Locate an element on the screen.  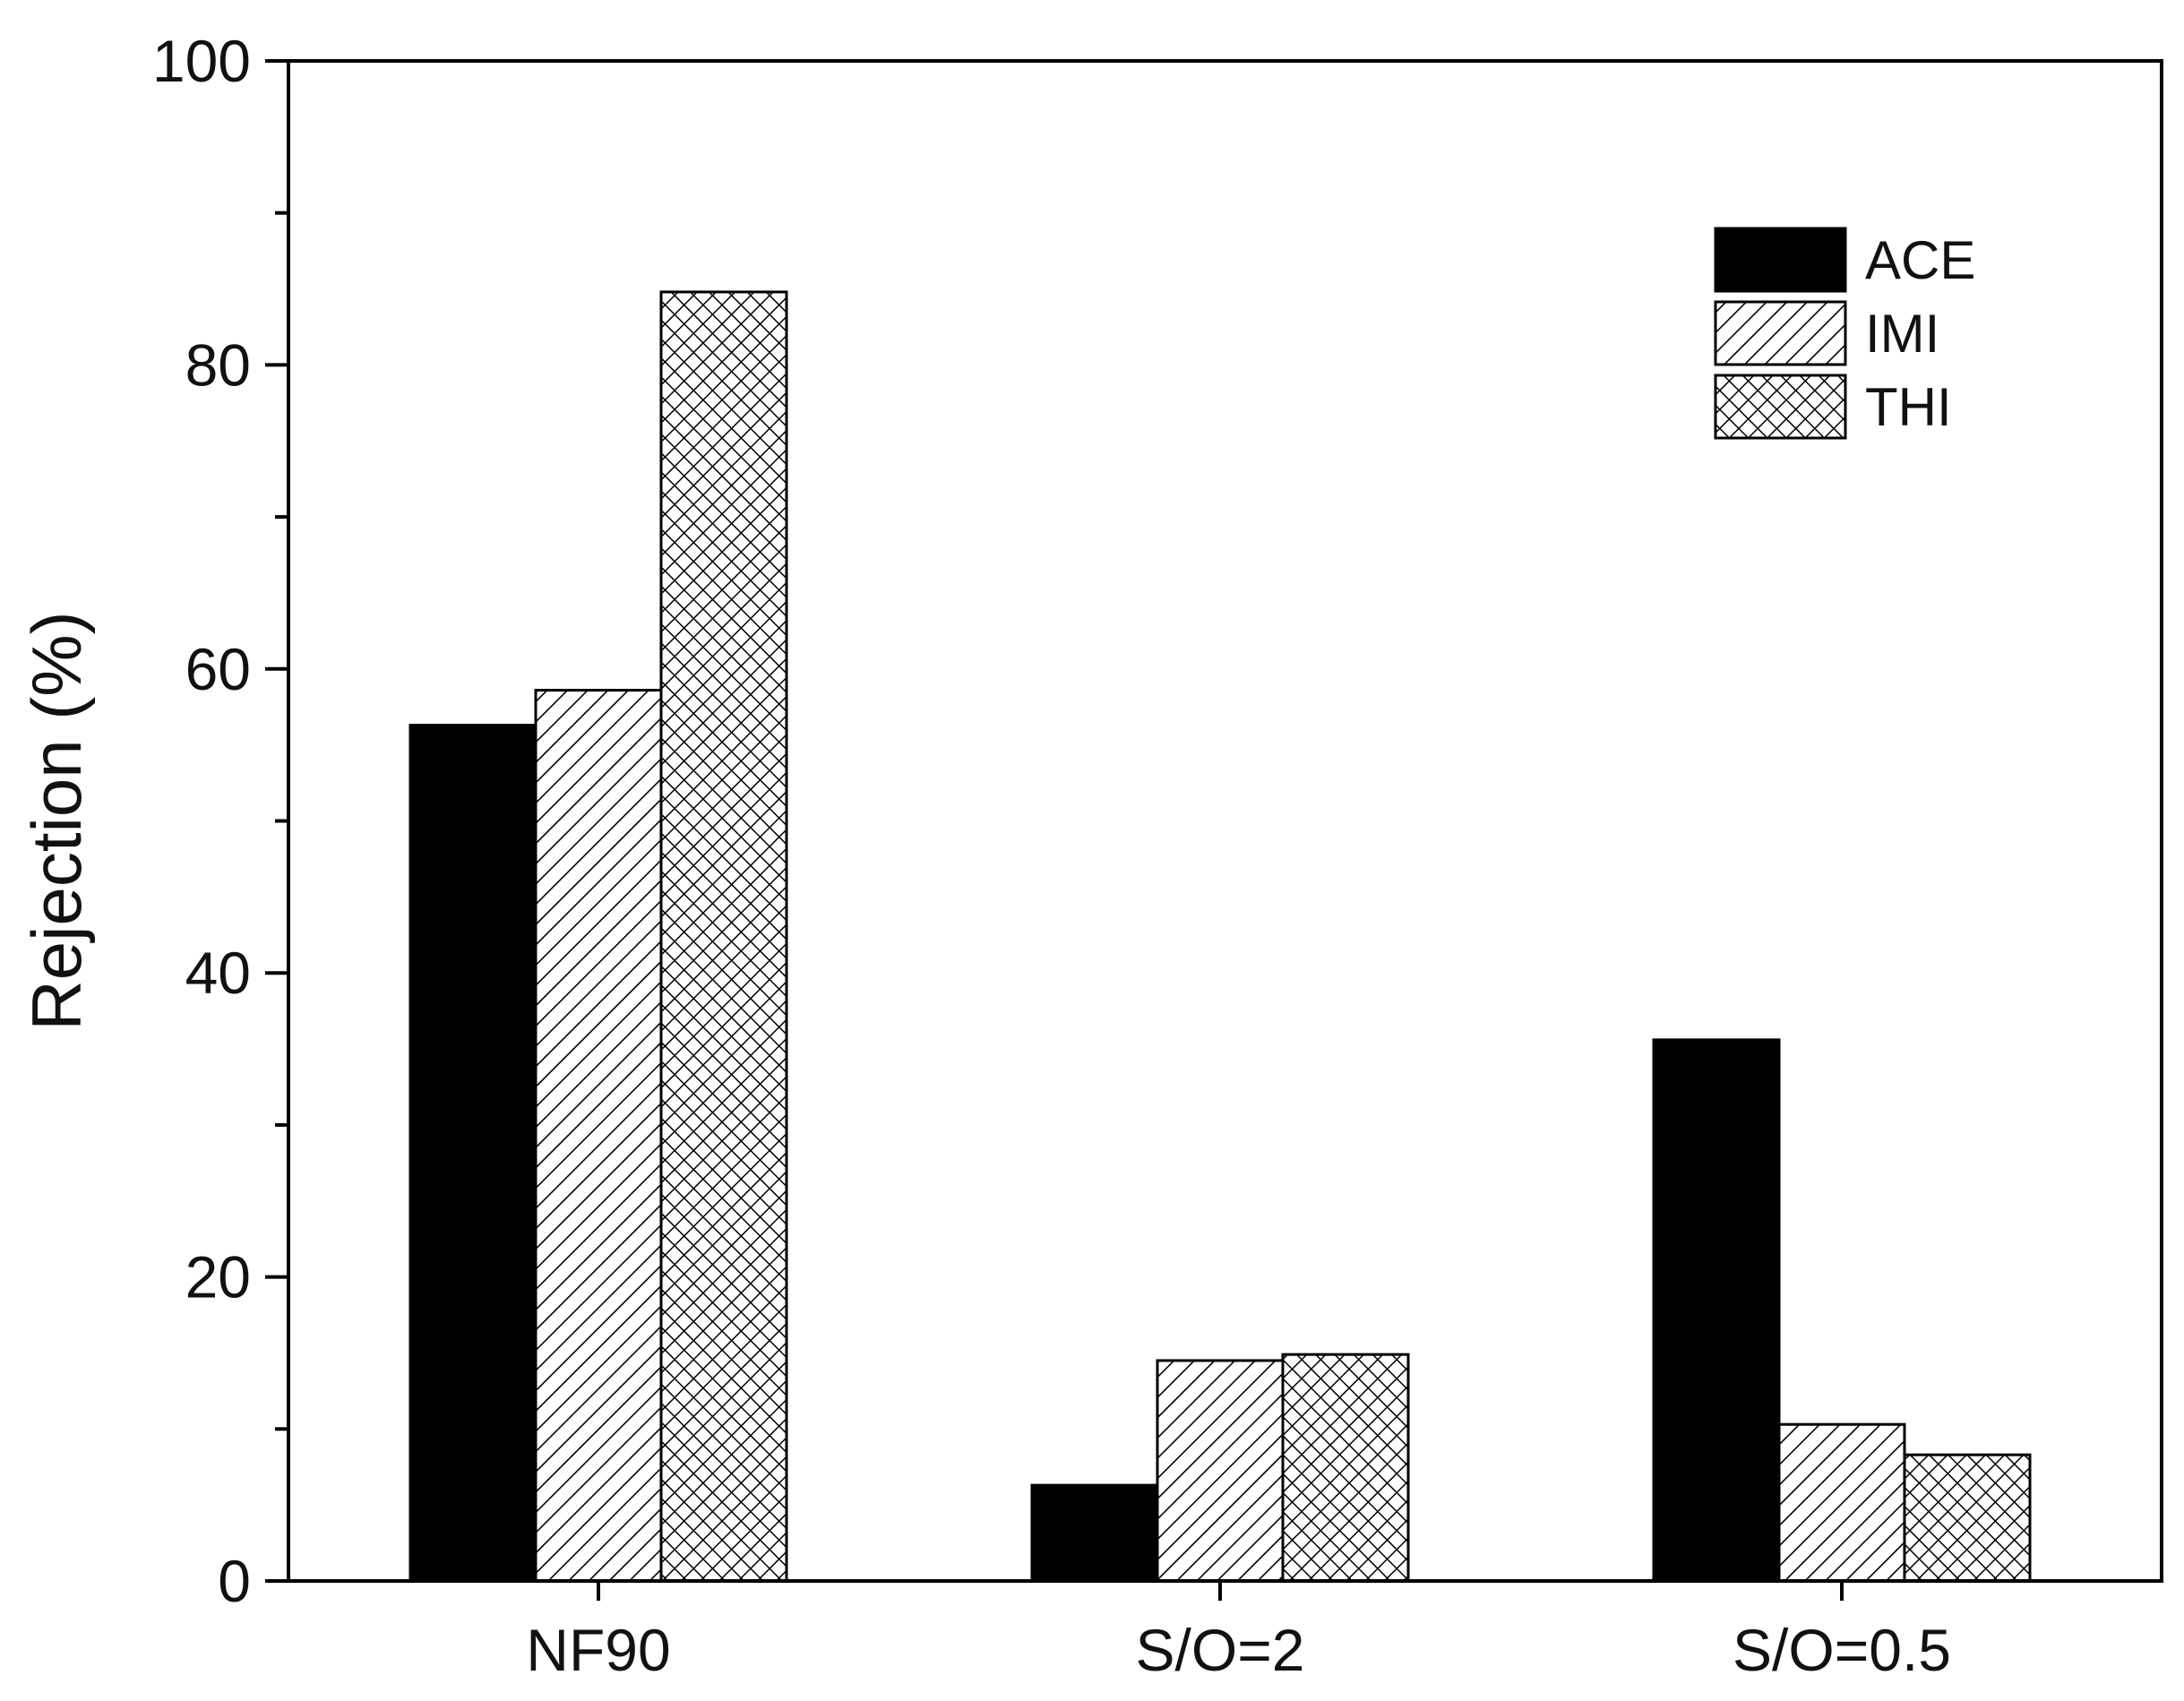
legend-label-thi: THI is located at coordinates (1909, 407).